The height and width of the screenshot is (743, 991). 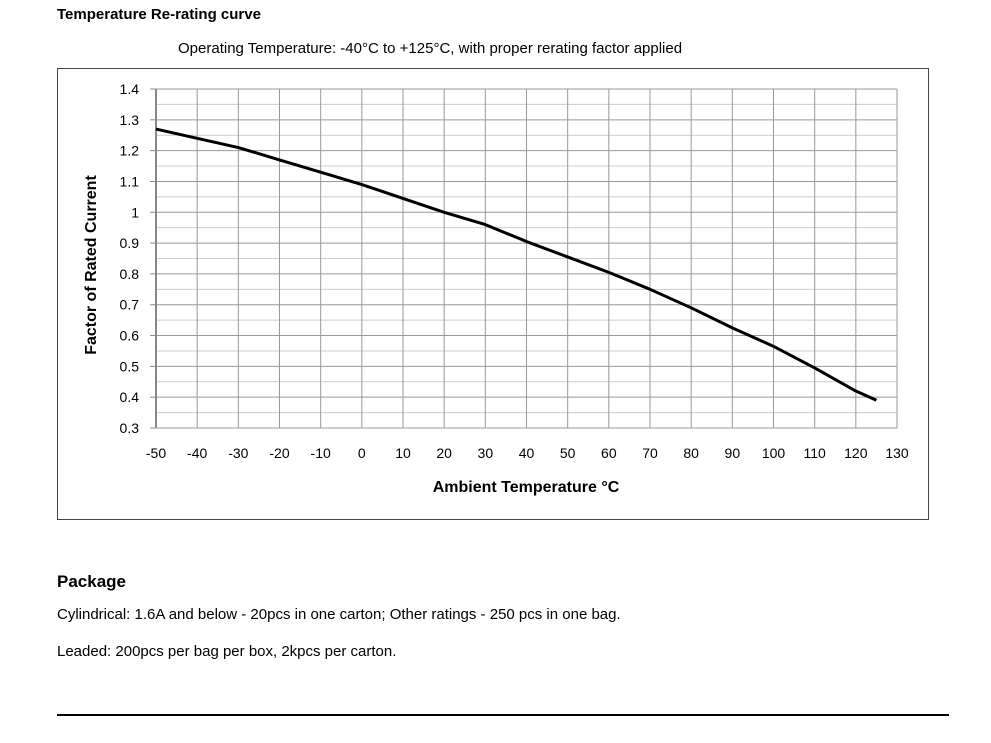 I want to click on y-tick-label: 1.4, so click(x=130, y=89).